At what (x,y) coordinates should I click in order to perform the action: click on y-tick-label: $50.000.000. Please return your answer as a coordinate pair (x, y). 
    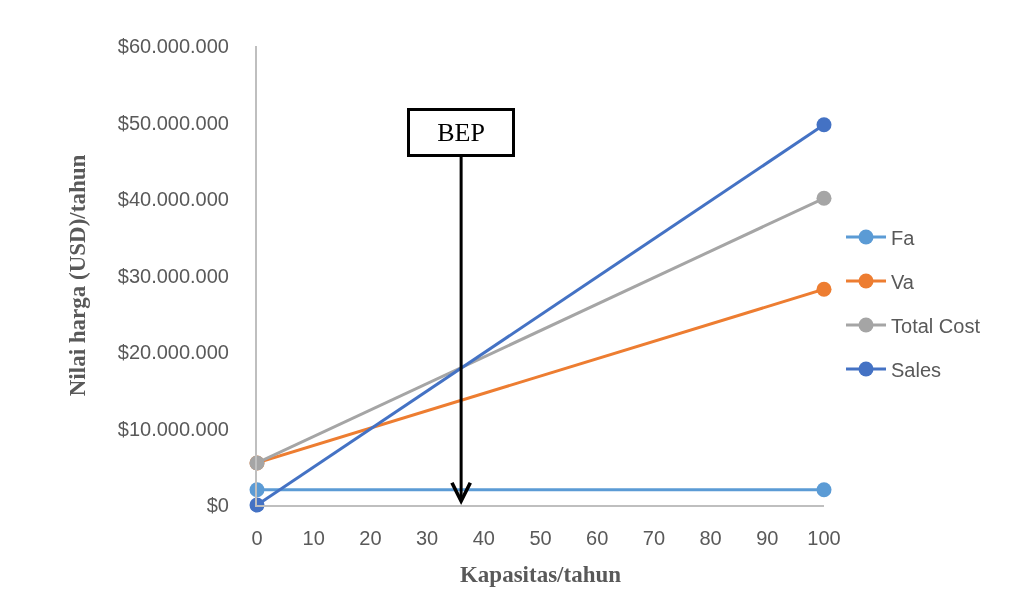
    Looking at the image, I should click on (173, 122).